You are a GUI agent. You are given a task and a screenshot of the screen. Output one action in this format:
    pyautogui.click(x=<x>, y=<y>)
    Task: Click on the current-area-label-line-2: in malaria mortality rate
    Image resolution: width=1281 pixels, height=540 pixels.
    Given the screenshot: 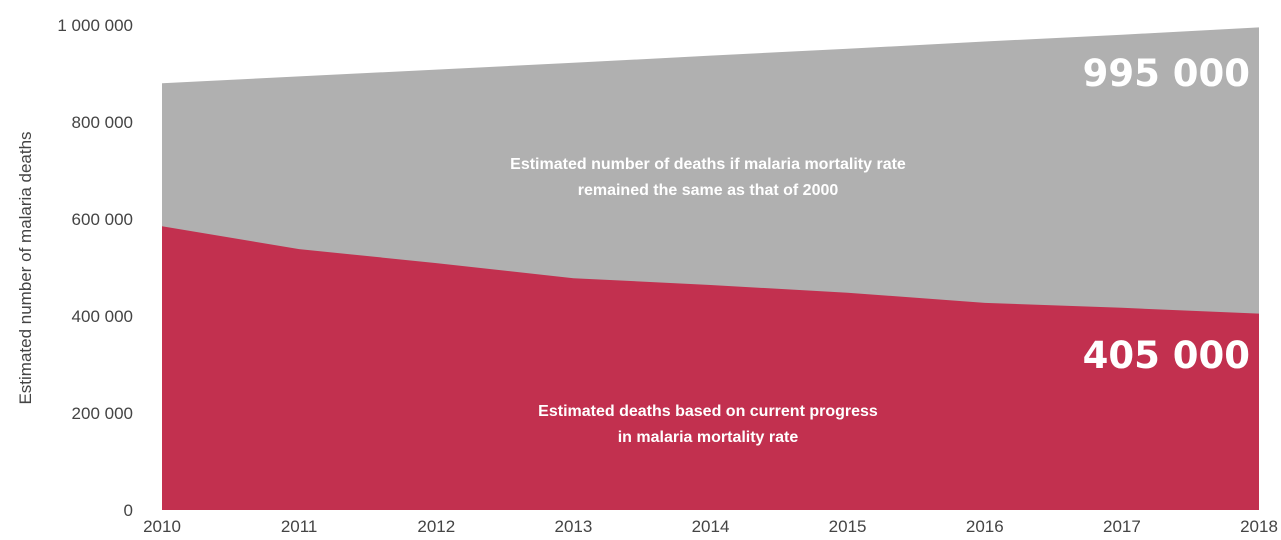 What is the action you would take?
    pyautogui.click(x=708, y=437)
    